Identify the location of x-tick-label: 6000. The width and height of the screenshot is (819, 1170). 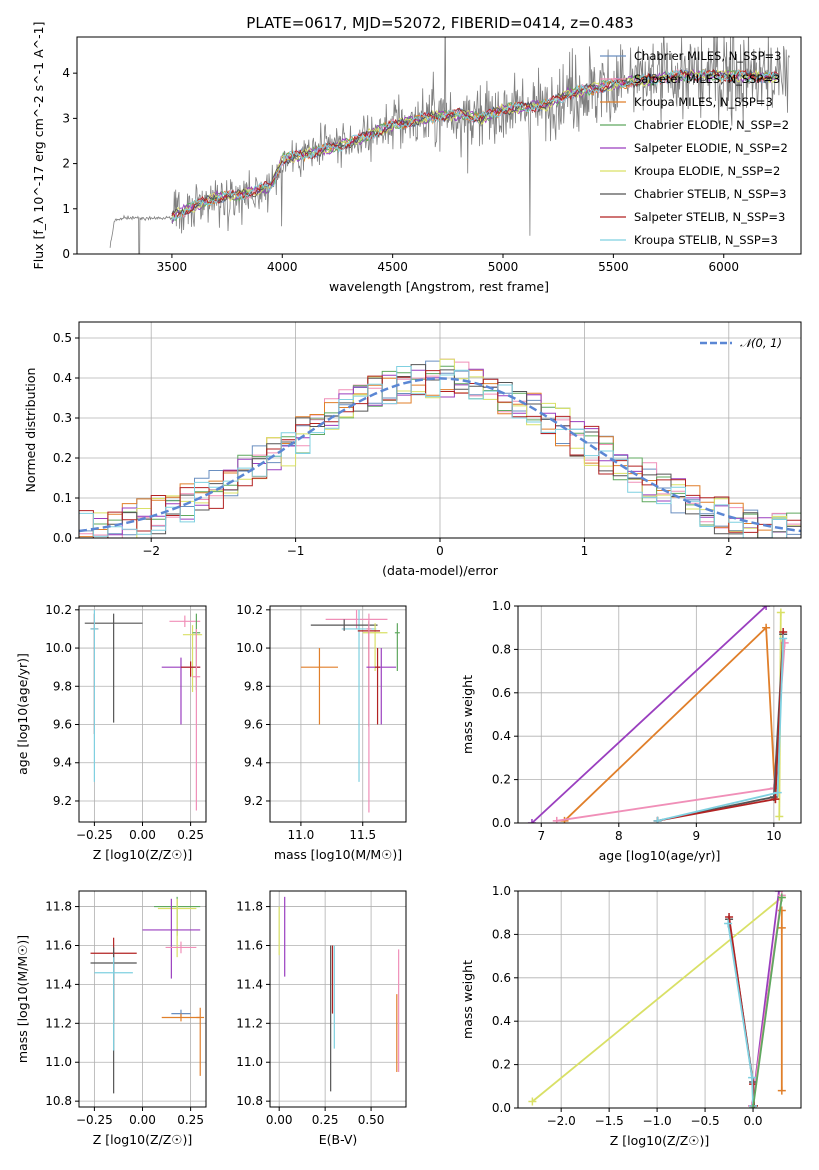
(723, 267).